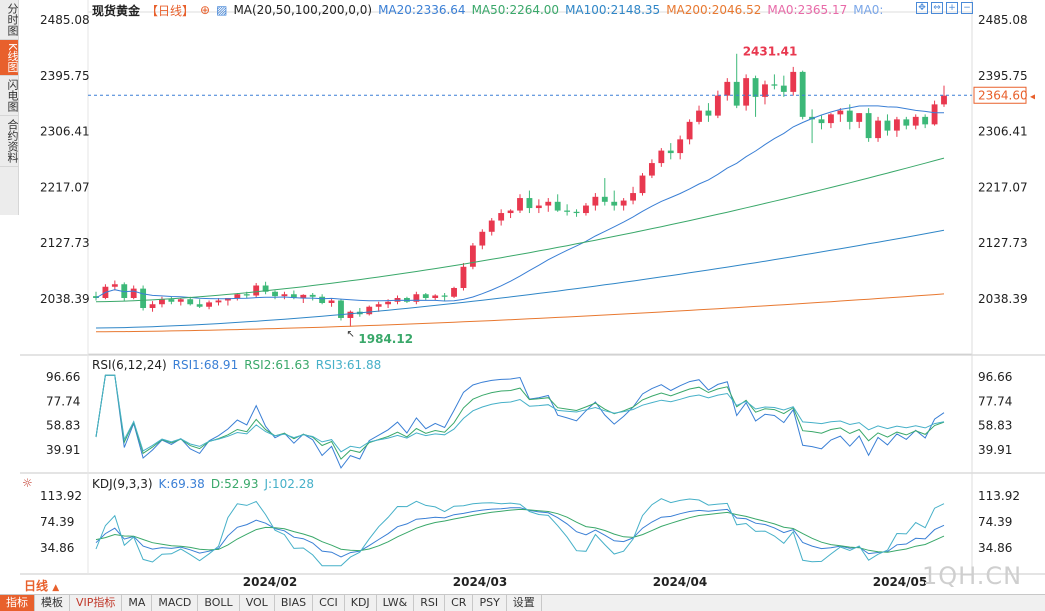 Image resolution: width=1045 pixels, height=611 pixels. Describe the element at coordinates (63, 450) in the screenshot. I see `rsi-tick-left: 39.91` at that location.